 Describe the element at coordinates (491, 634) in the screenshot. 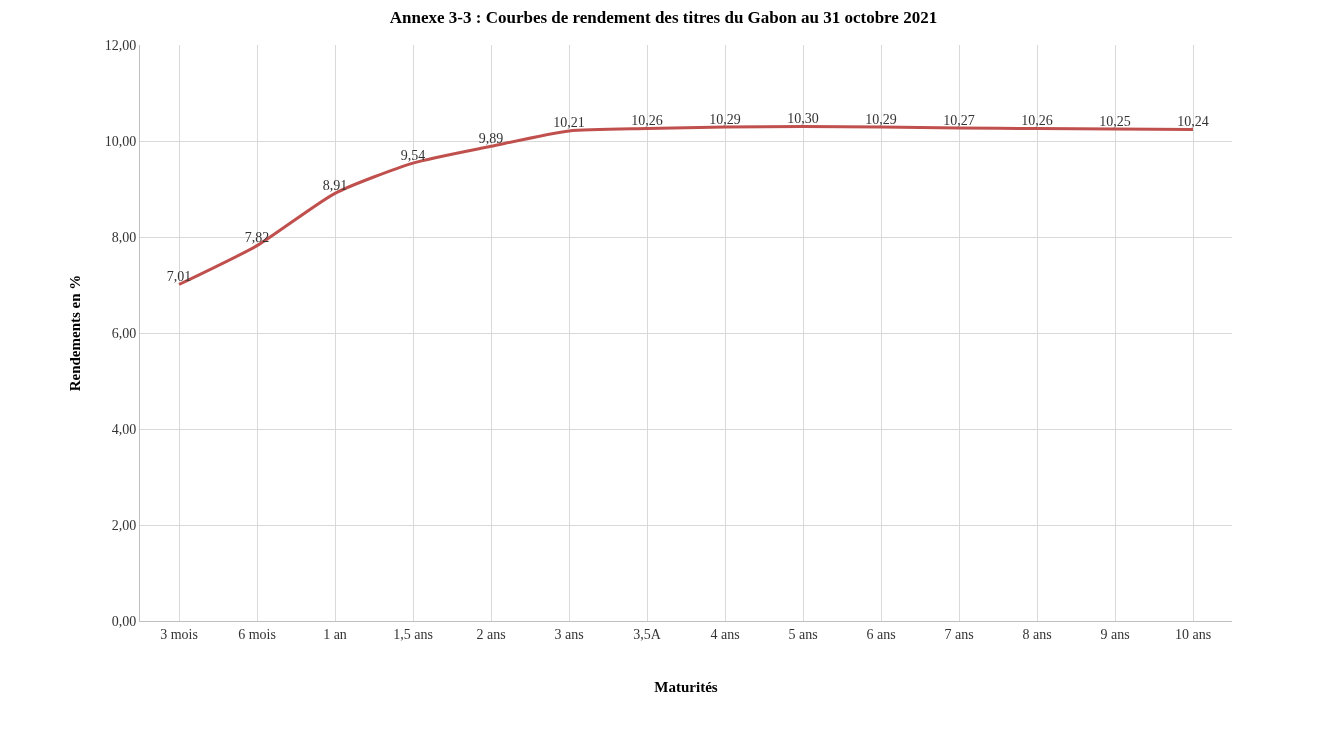

I see `x-tick-label: 2 ans` at that location.